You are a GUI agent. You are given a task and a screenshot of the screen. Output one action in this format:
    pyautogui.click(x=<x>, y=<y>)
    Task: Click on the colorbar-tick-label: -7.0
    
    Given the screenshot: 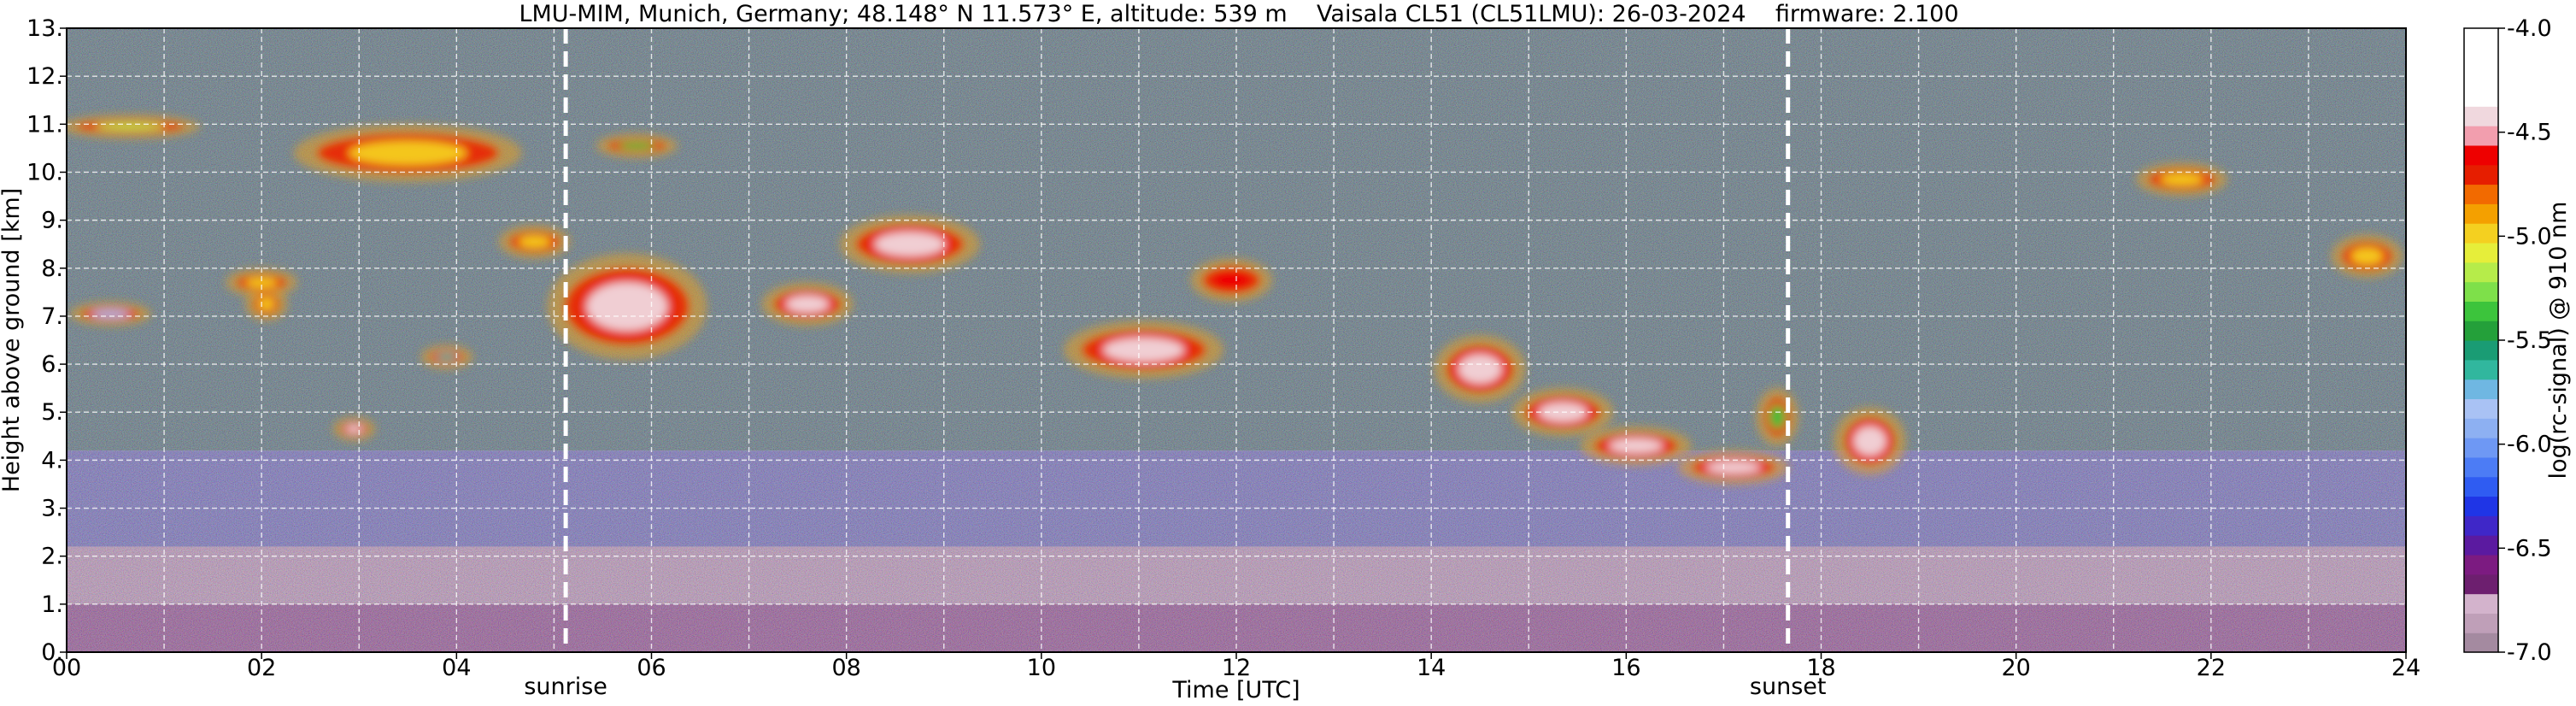 What is the action you would take?
    pyautogui.click(x=2529, y=652)
    